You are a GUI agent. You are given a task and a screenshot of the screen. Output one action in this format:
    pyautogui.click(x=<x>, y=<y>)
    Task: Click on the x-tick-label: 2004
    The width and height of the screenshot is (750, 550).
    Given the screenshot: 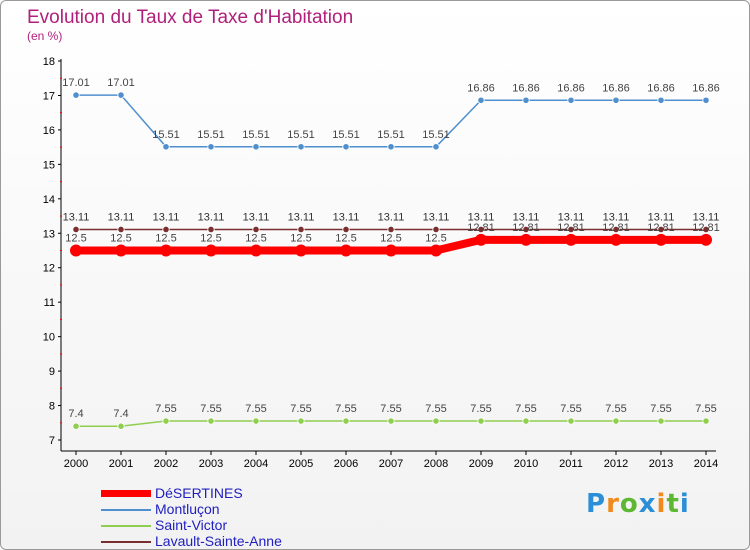 What is the action you would take?
    pyautogui.click(x=256, y=464)
    